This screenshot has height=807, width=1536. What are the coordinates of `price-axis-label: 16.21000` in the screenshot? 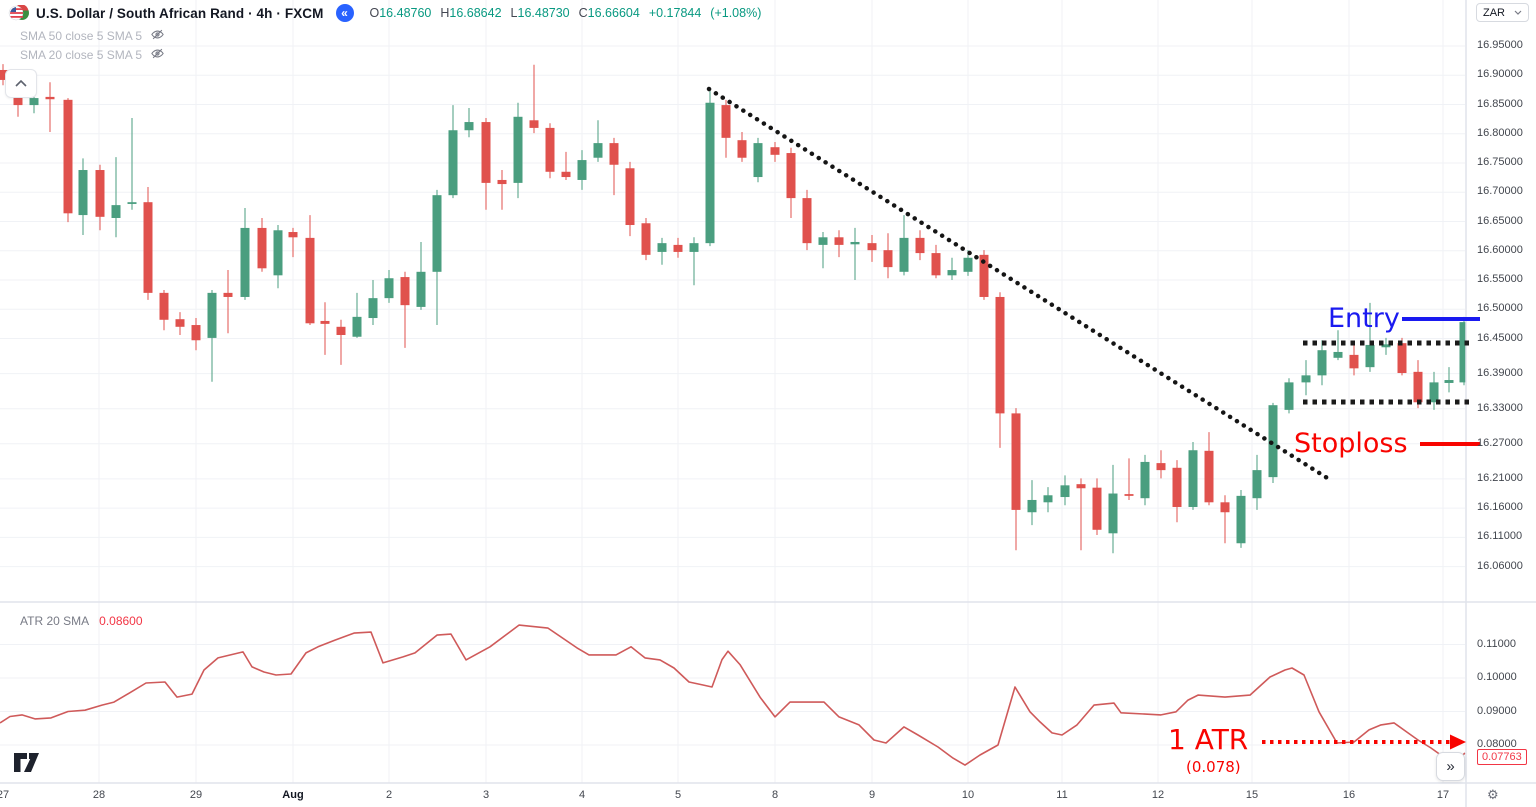 It's located at (1500, 477).